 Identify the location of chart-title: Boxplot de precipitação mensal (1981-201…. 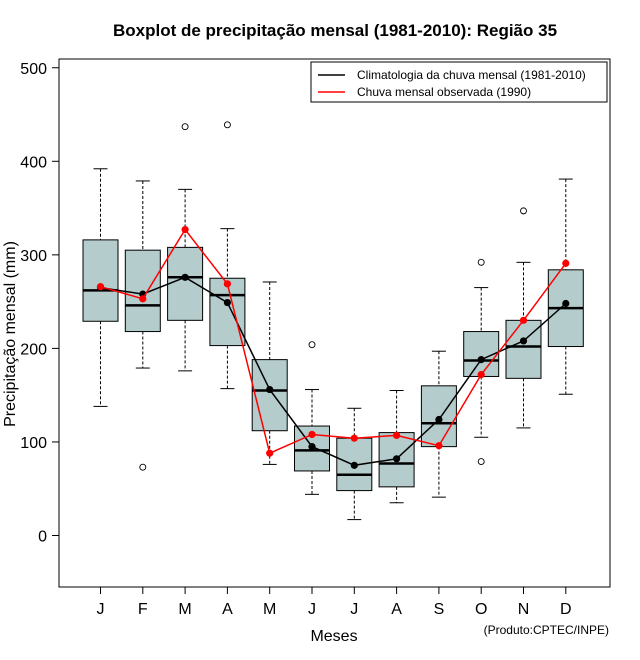
(335, 30).